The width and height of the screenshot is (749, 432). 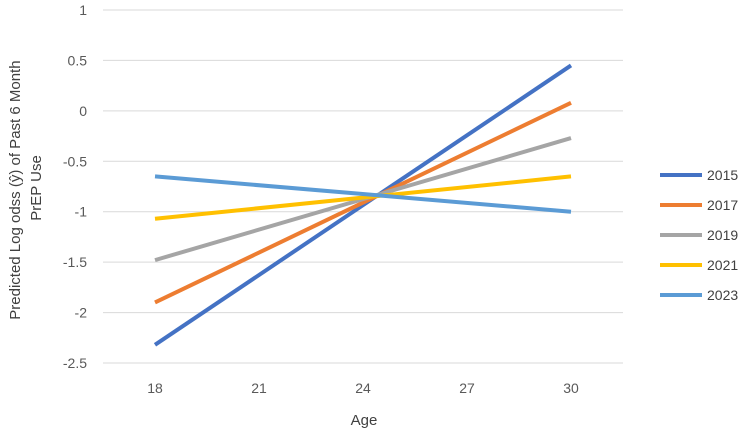 What do you see at coordinates (722, 265) in the screenshot?
I see `legend-label-2021: 2021` at bounding box center [722, 265].